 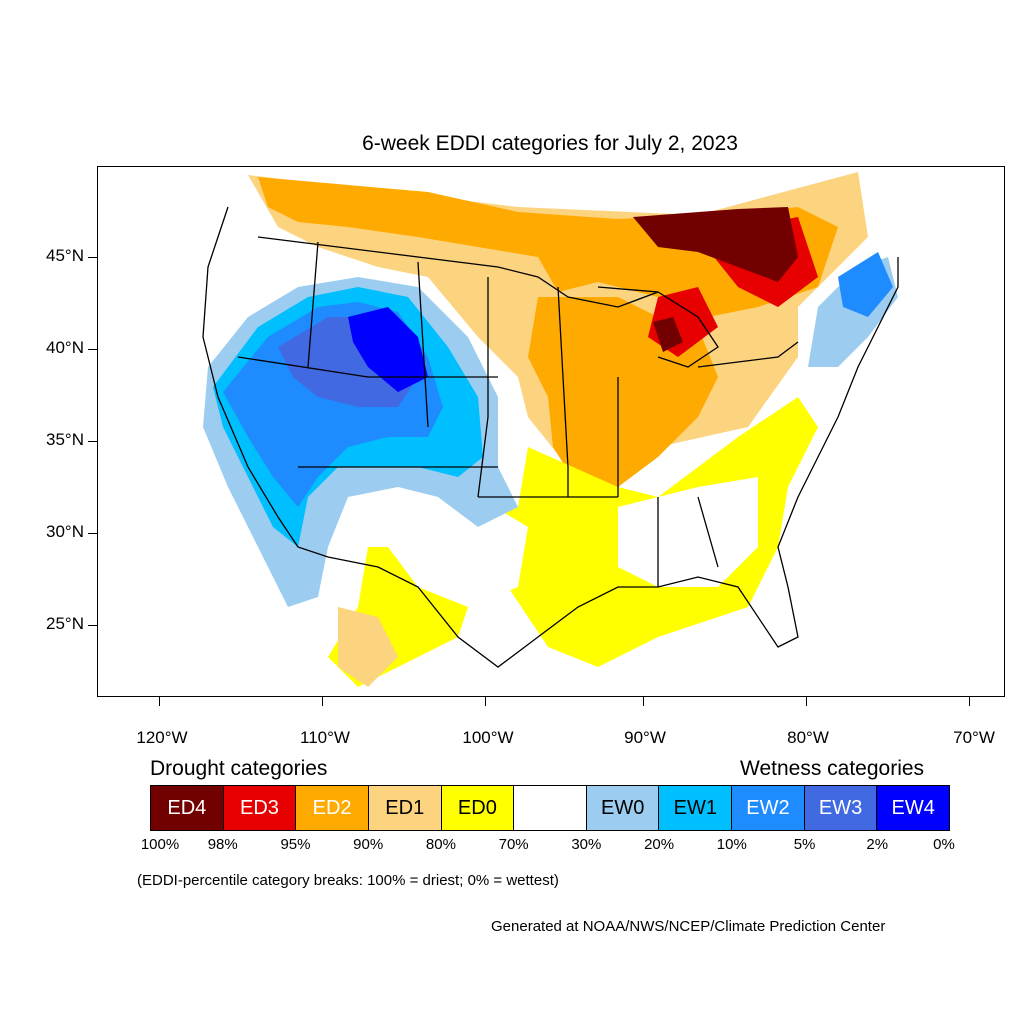 What do you see at coordinates (65, 531) in the screenshot?
I see `lat-label-30: 30°N` at bounding box center [65, 531].